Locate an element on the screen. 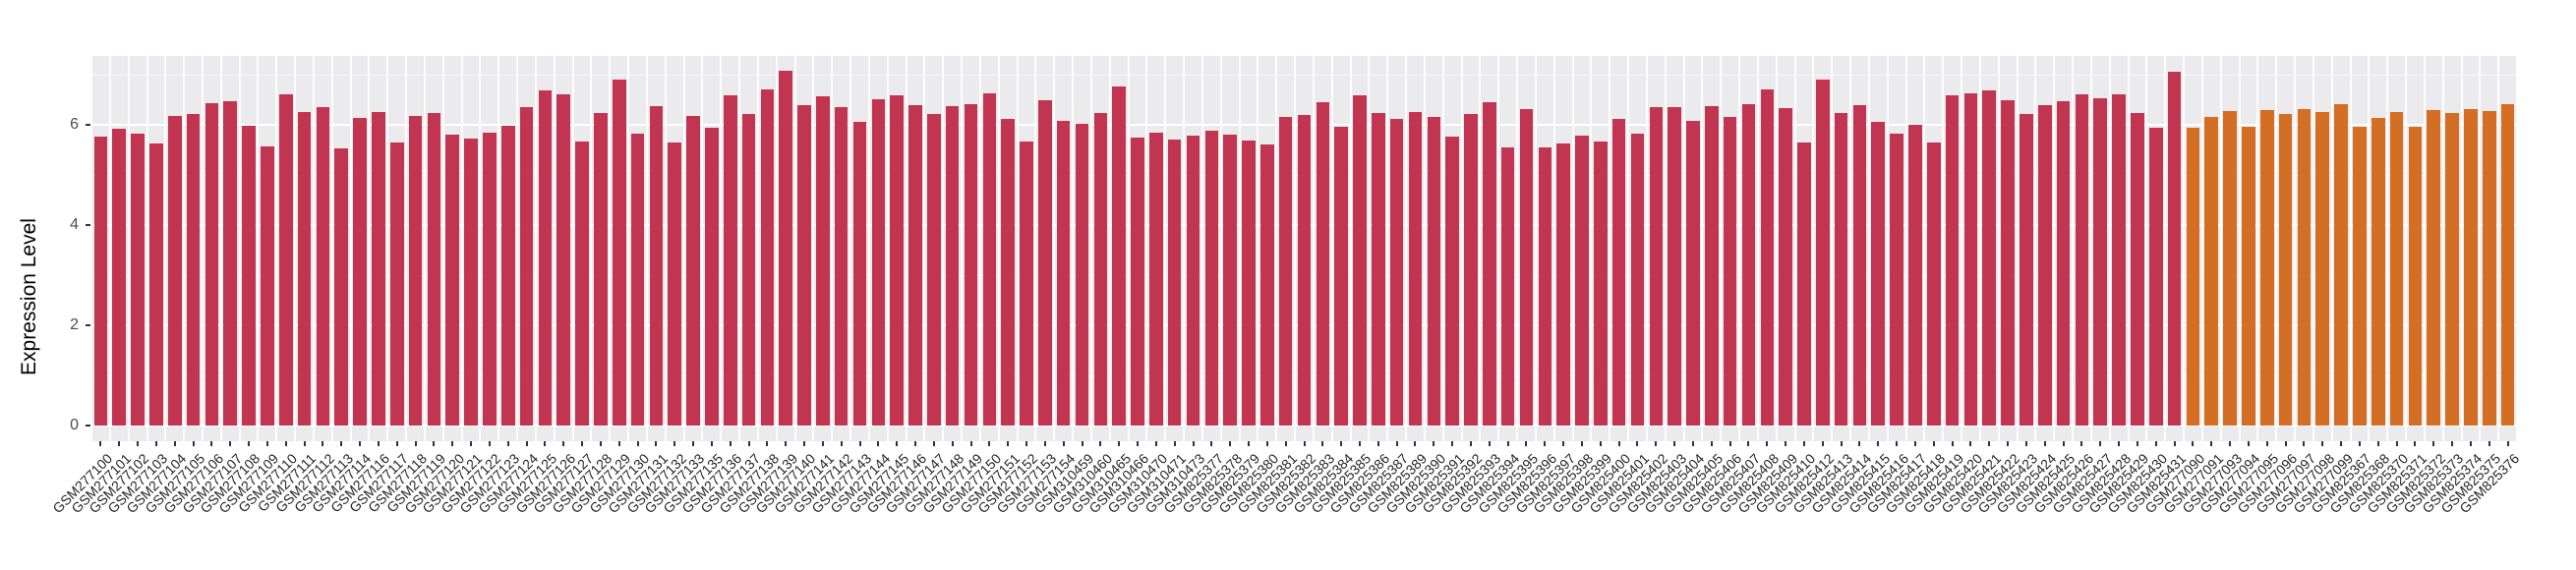  bar-GSM825383 is located at coordinates (1323, 264).